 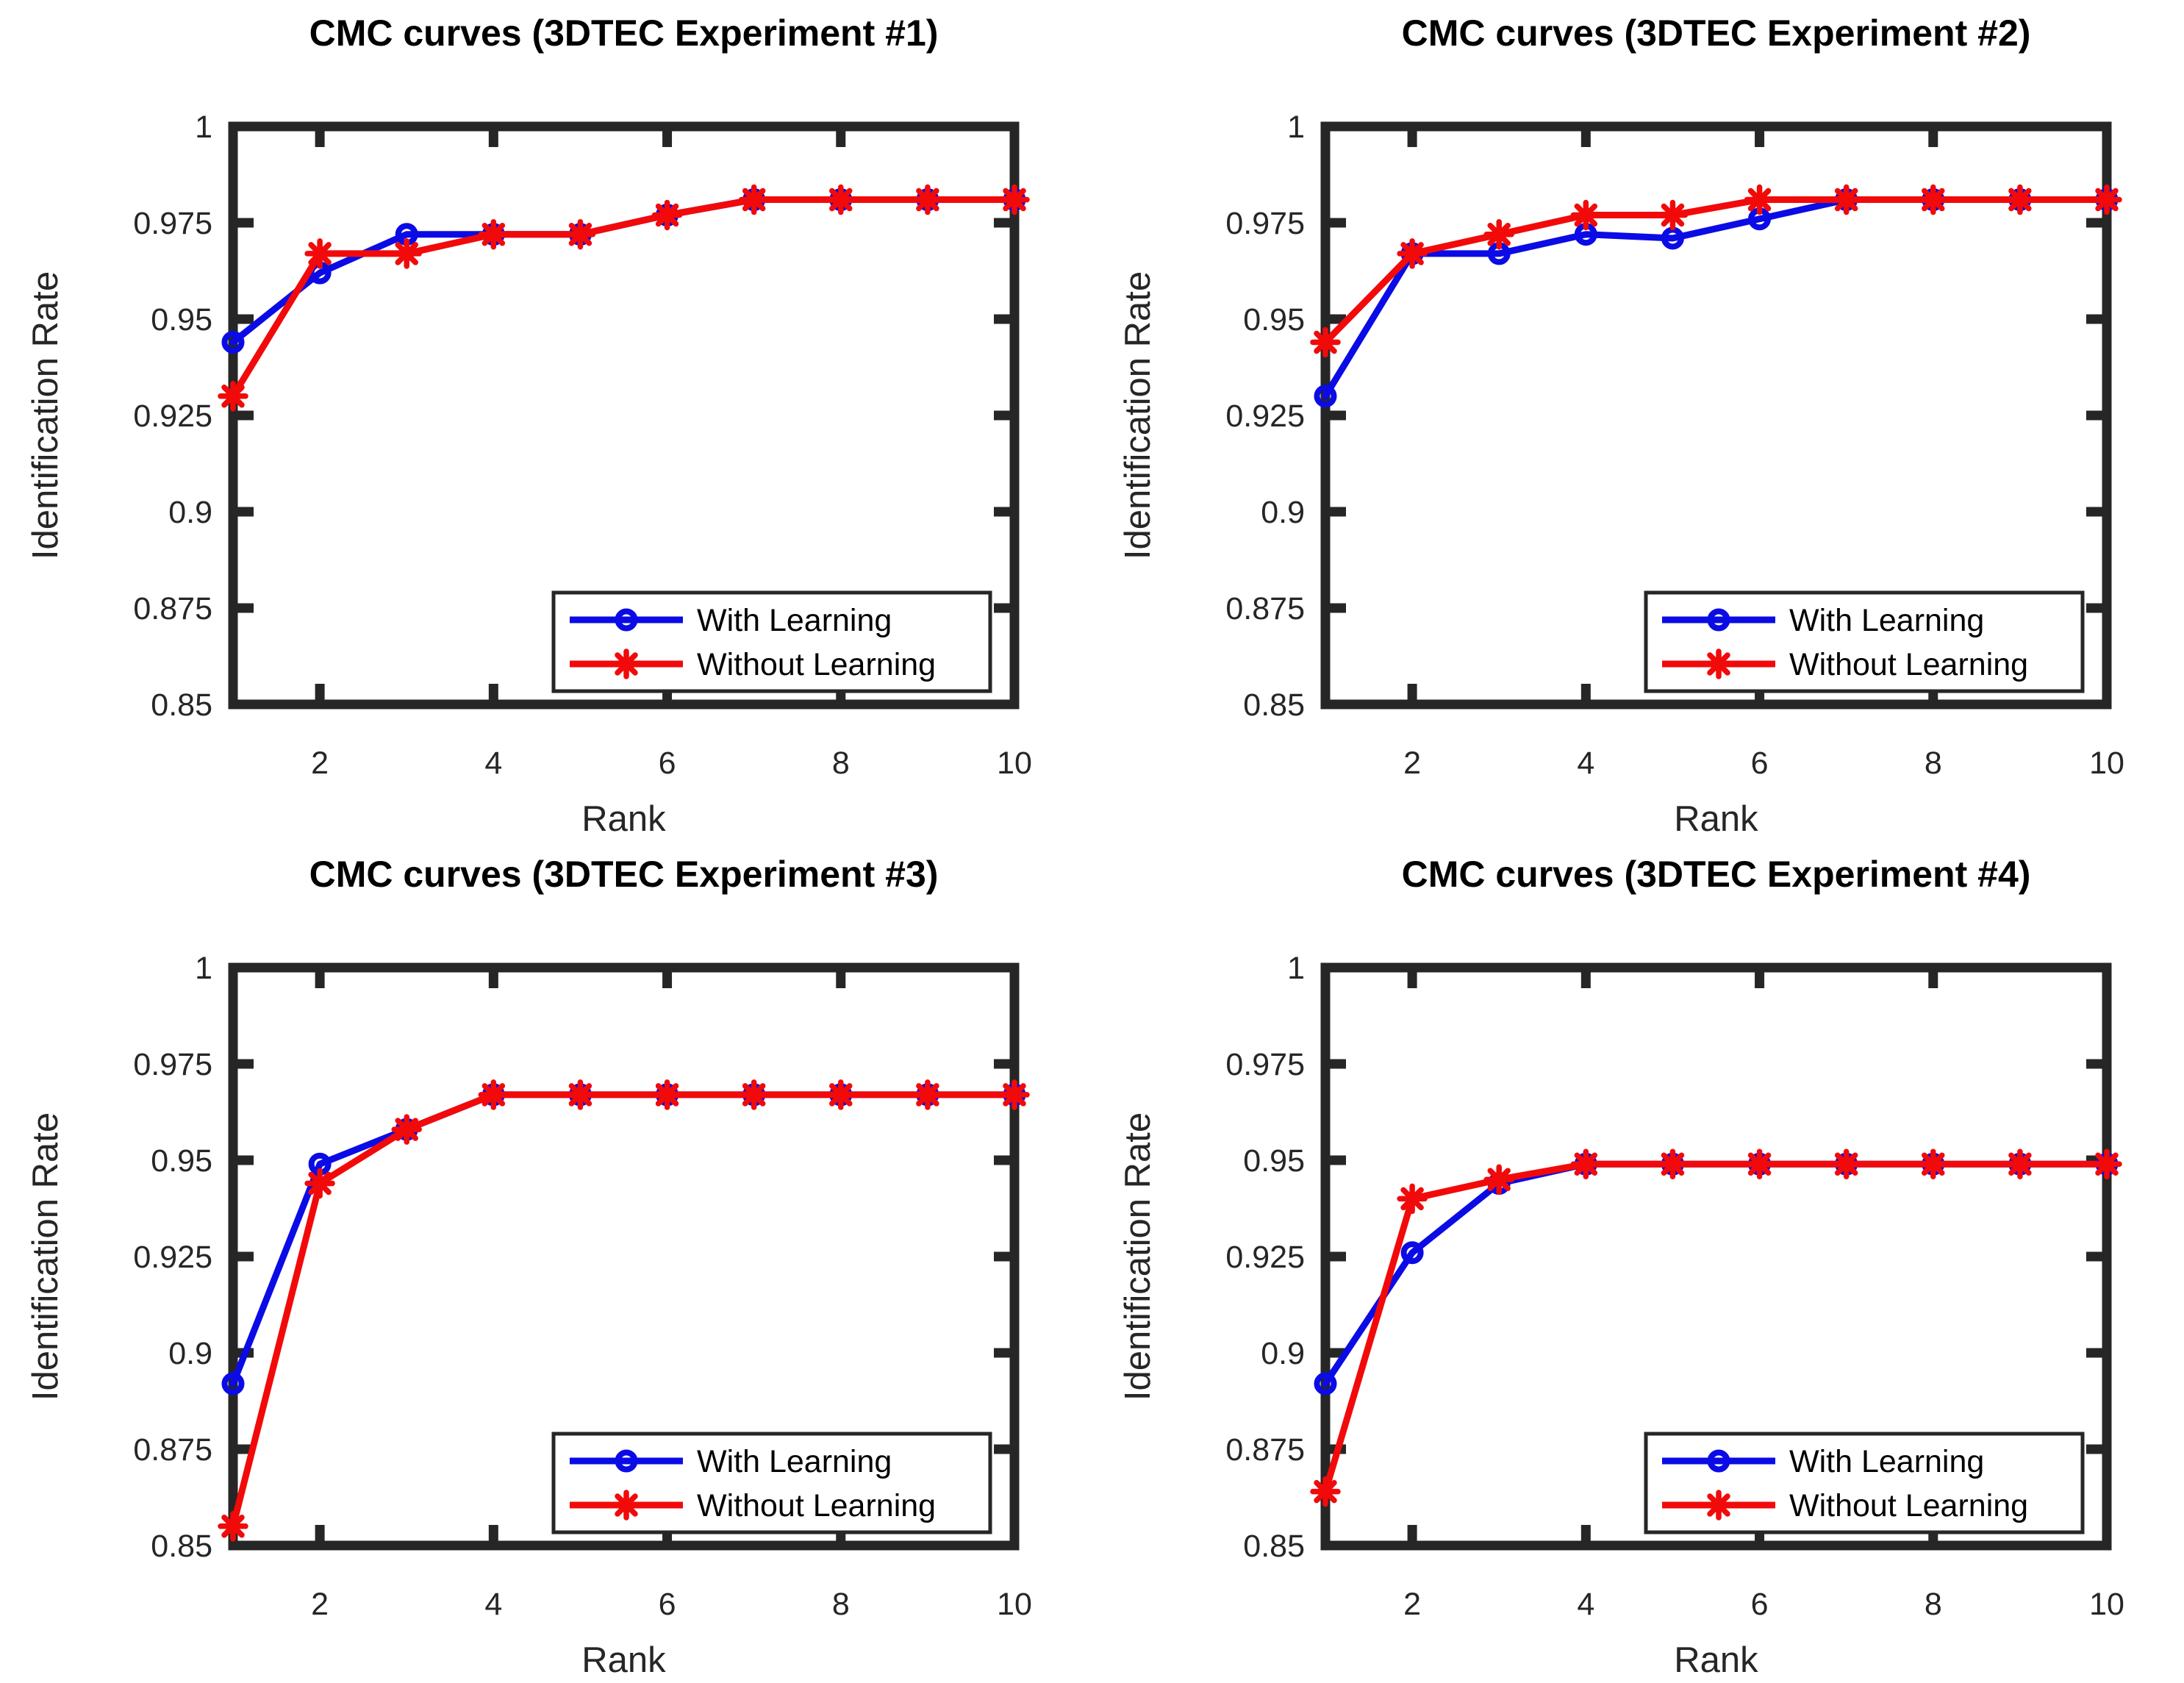 I want to click on y-axis-label: Identification Rate, so click(x=45, y=415).